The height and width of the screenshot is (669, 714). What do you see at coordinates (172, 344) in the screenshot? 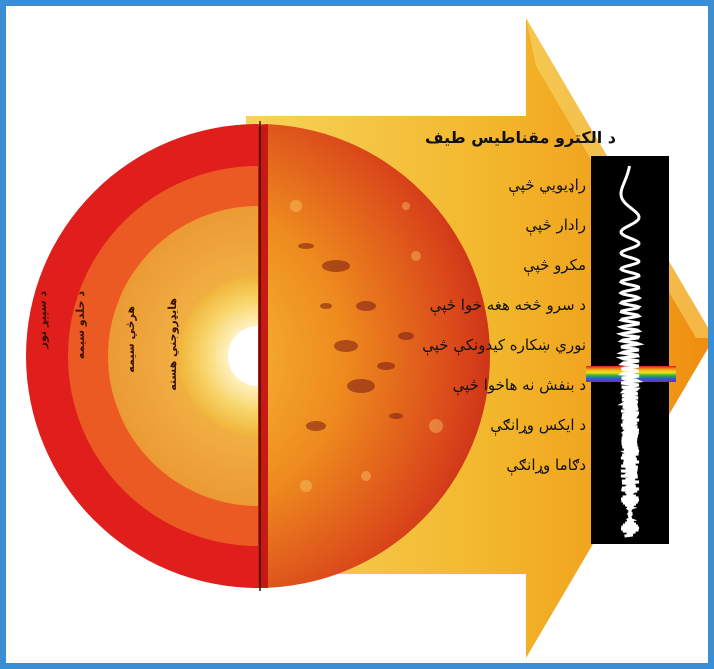
I see `layer-label: هايډروجني هسته` at bounding box center [172, 344].